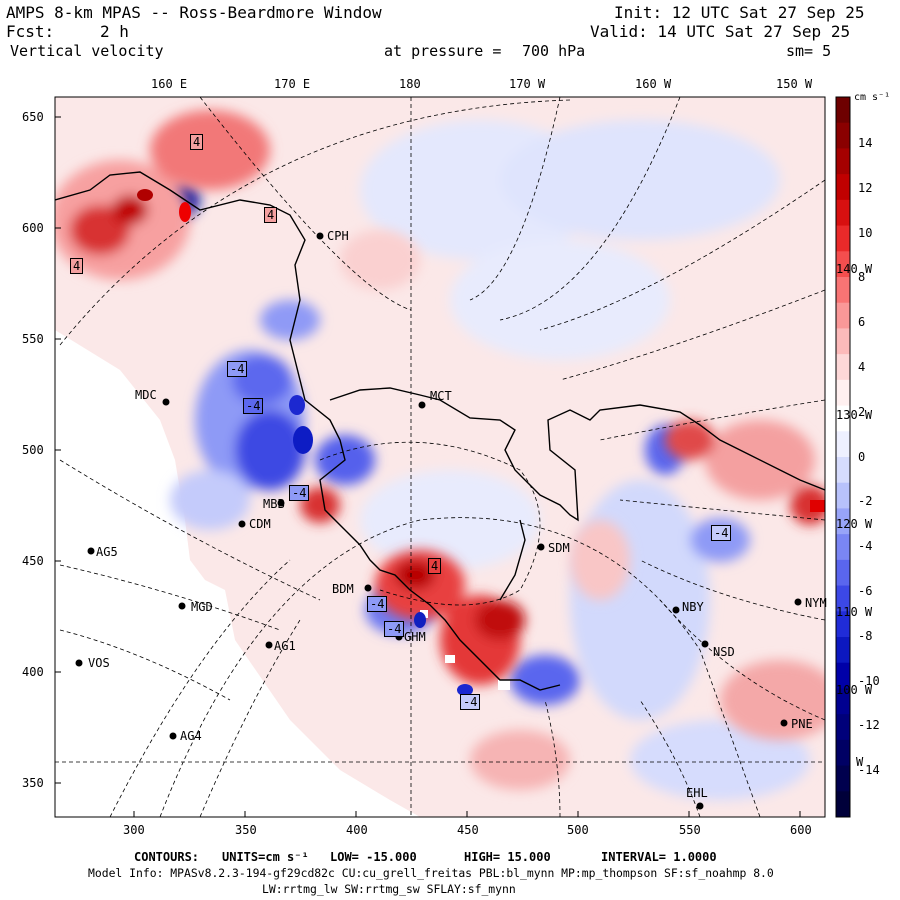 The width and height of the screenshot is (900, 900). What do you see at coordinates (854, 690) in the screenshot?
I see `meridian-label: 100 W` at bounding box center [854, 690].